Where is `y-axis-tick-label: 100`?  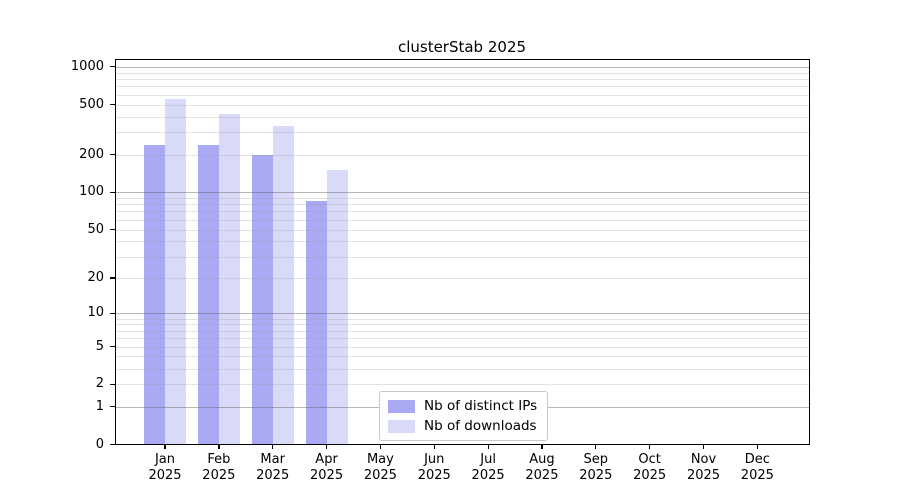 y-axis-tick-label: 100 is located at coordinates (91, 192).